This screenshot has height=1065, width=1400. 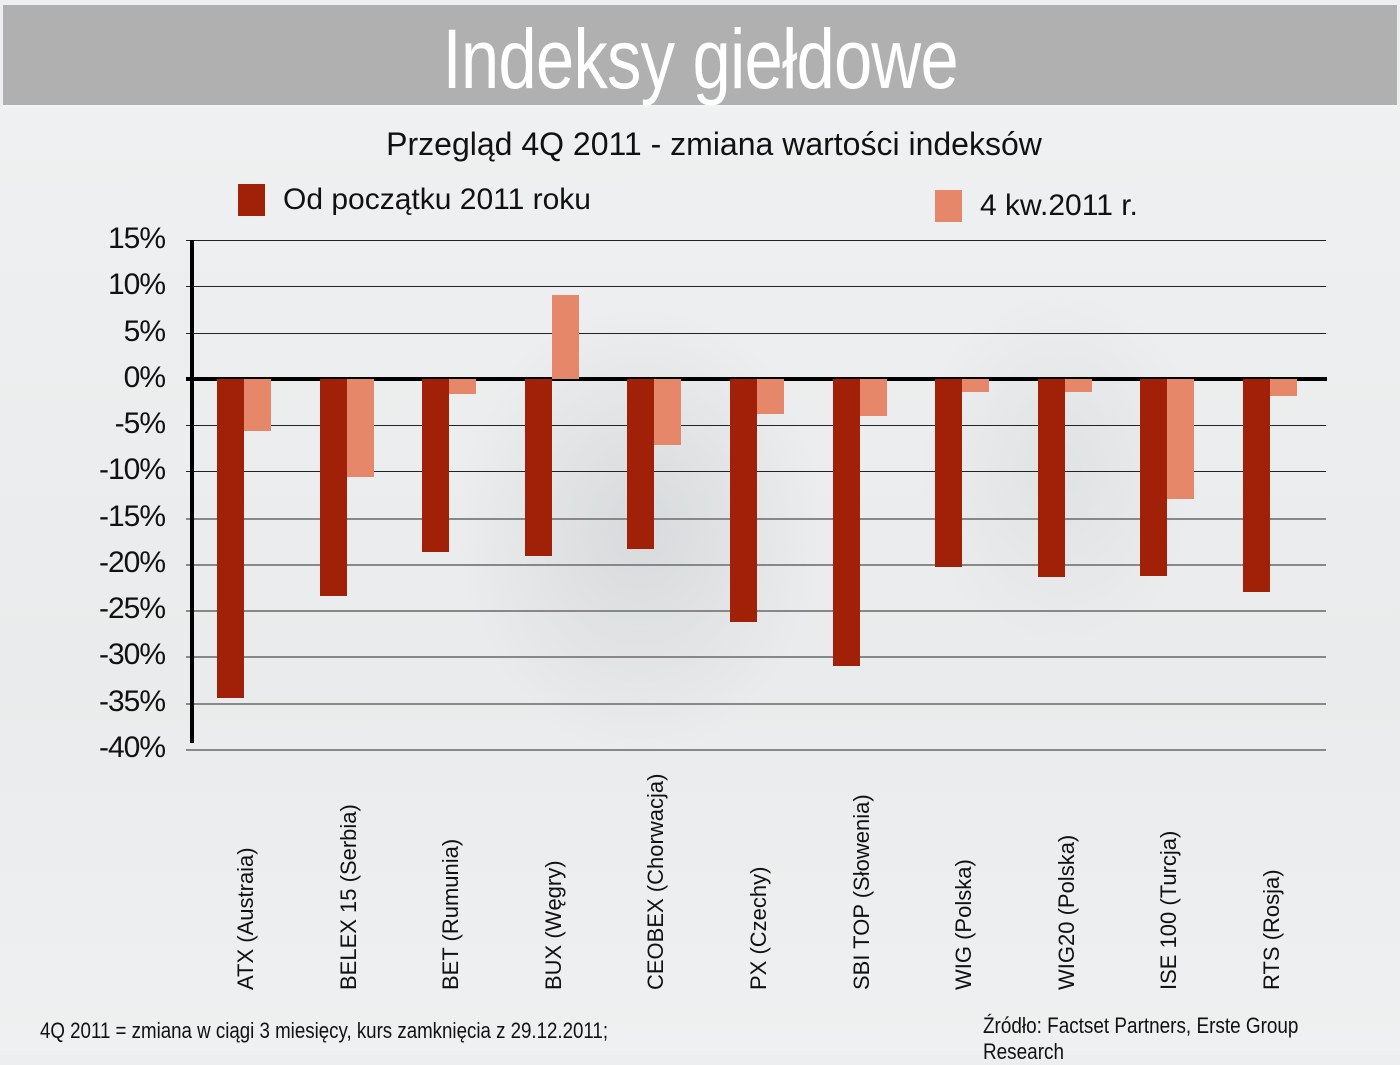 I want to click on y-tick-label: 10%, so click(x=136, y=284).